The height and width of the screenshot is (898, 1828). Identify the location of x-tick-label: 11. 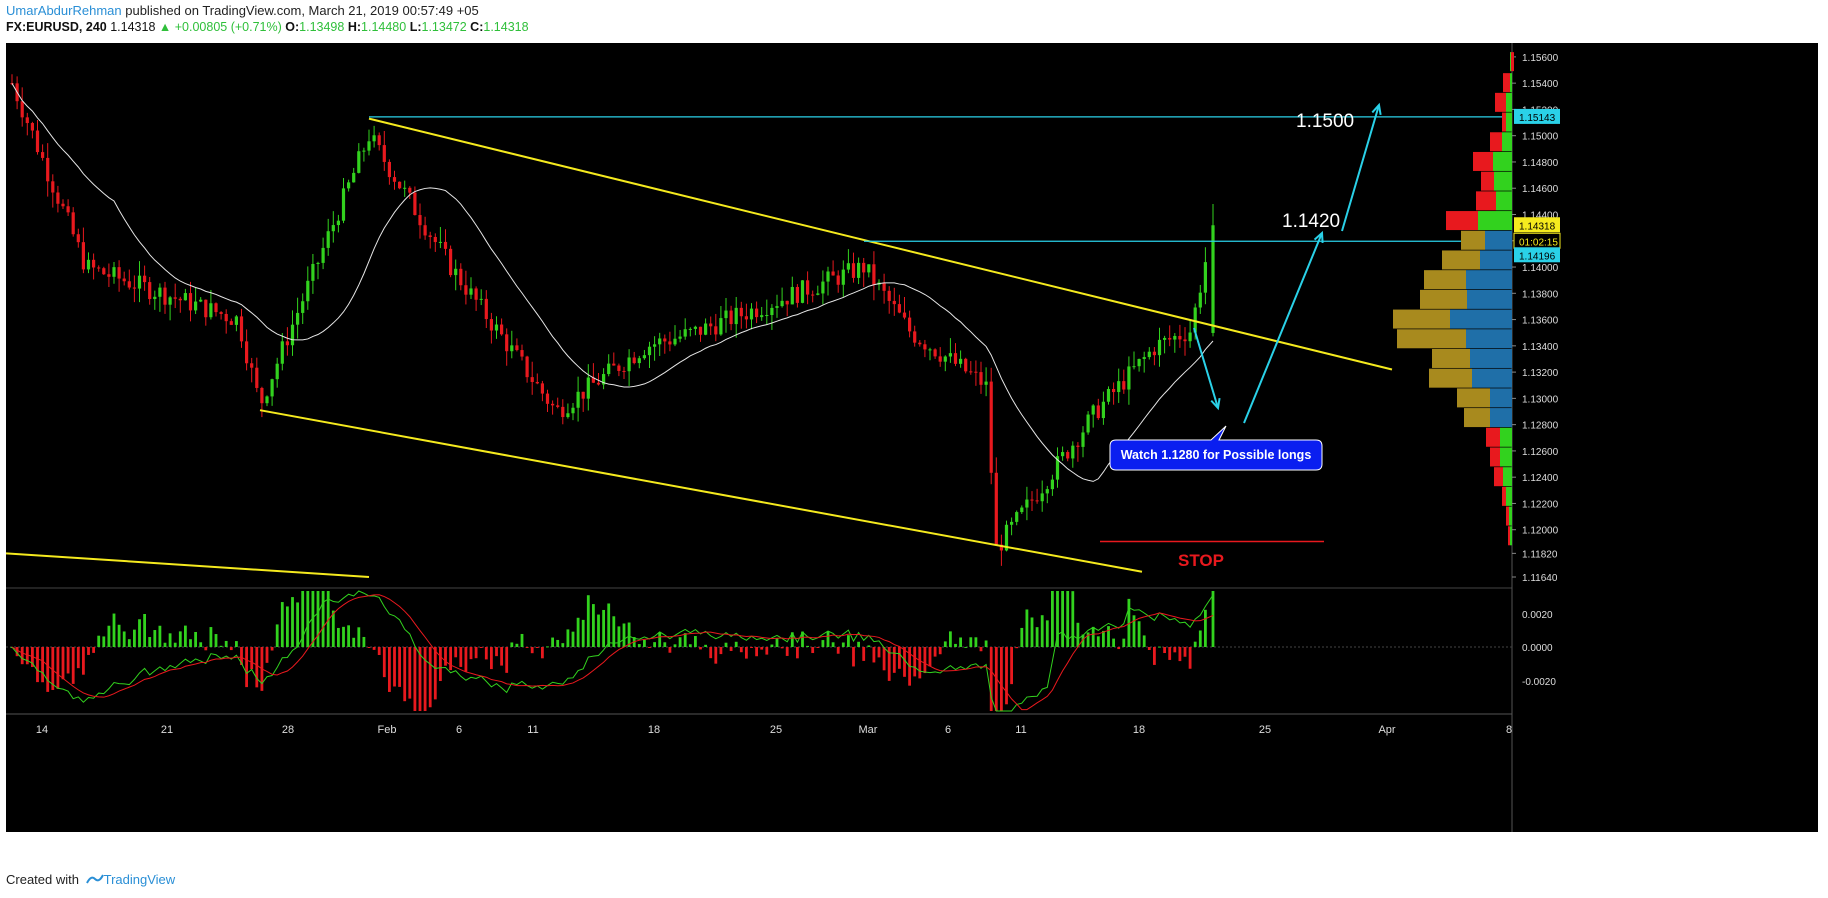
(1020, 730).